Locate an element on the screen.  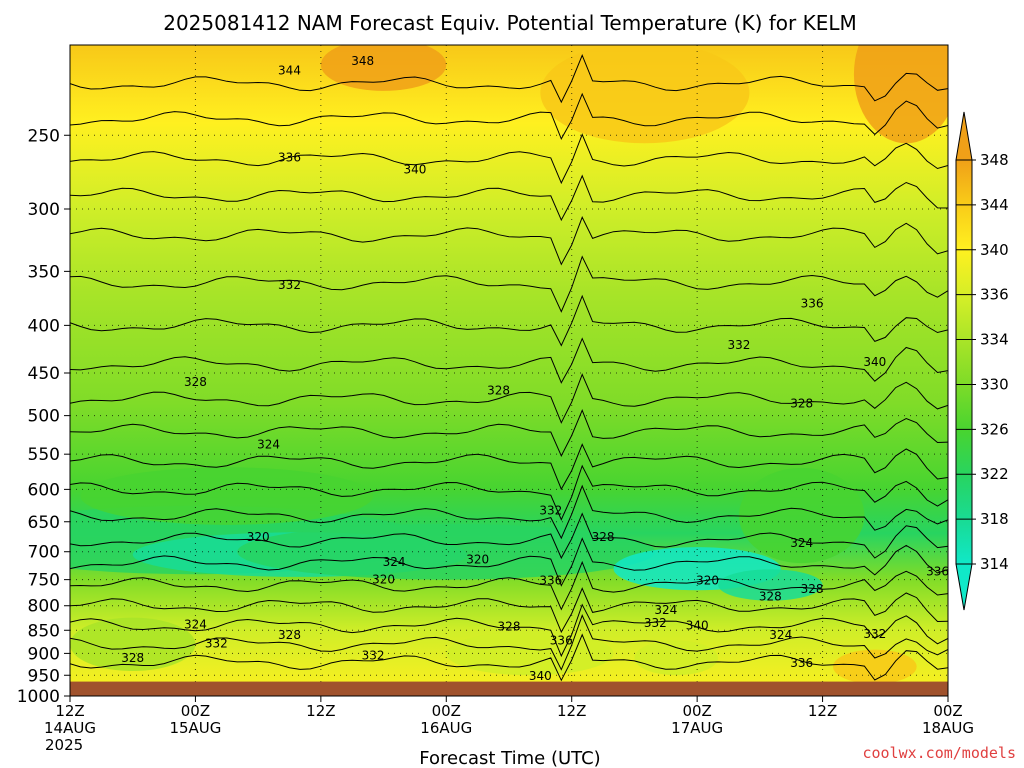
y-tick-label: 950 is located at coordinates (44, 676).